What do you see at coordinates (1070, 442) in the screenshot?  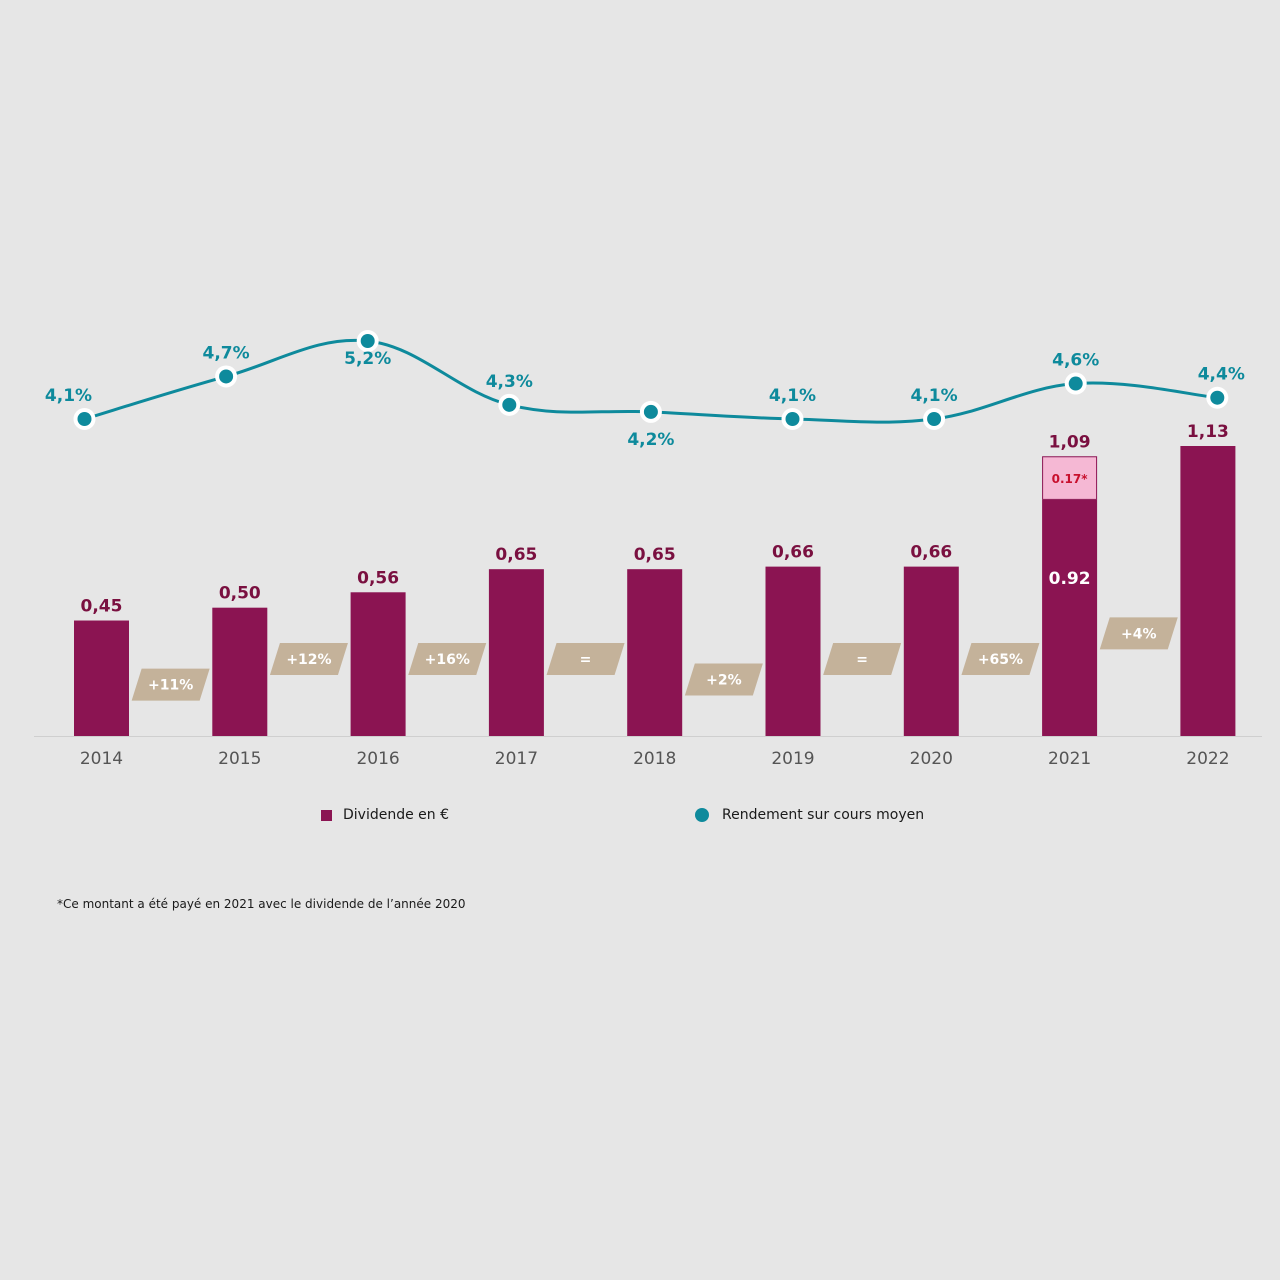 I see `bar-label-2021: 1,09` at bounding box center [1070, 442].